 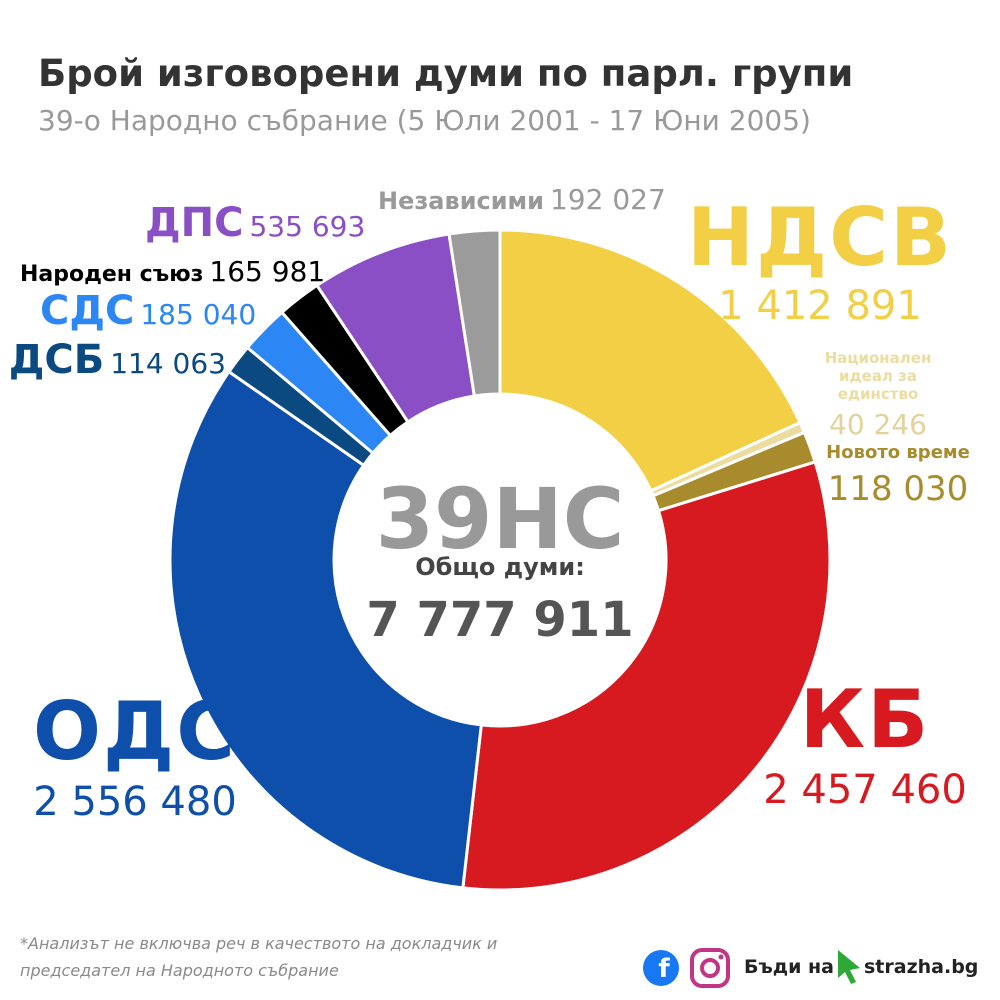 I want to click on brand-text: Бъди на, so click(x=789, y=967).